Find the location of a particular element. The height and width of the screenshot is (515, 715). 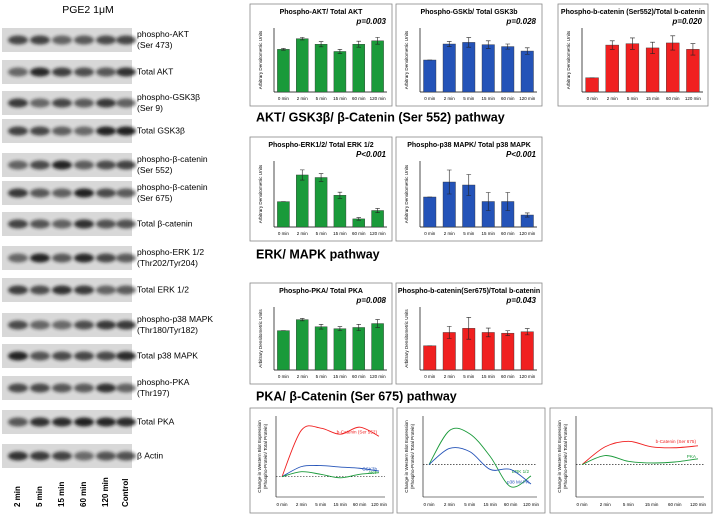

blot-row-label: Total GSK3β is located at coordinates (161, 130).